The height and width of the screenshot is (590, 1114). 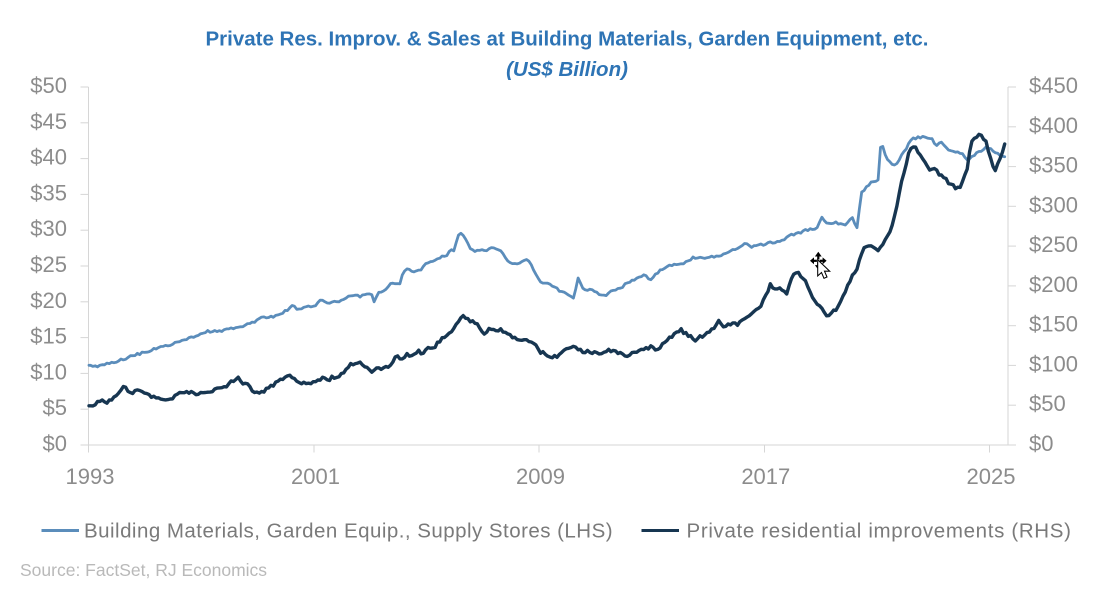 I want to click on svg-text: $30, so click(x=48, y=228).